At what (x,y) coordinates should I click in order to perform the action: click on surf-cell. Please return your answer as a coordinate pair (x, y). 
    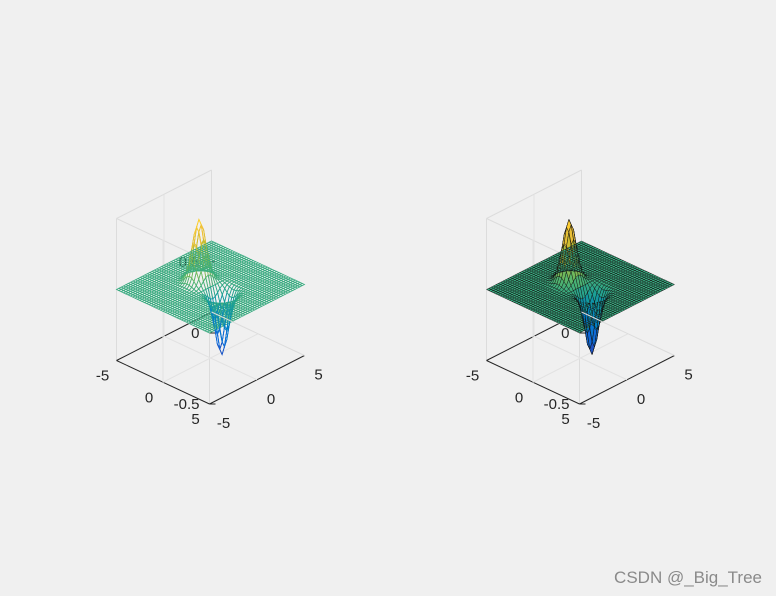
    Looking at the image, I should click on (672, 284).